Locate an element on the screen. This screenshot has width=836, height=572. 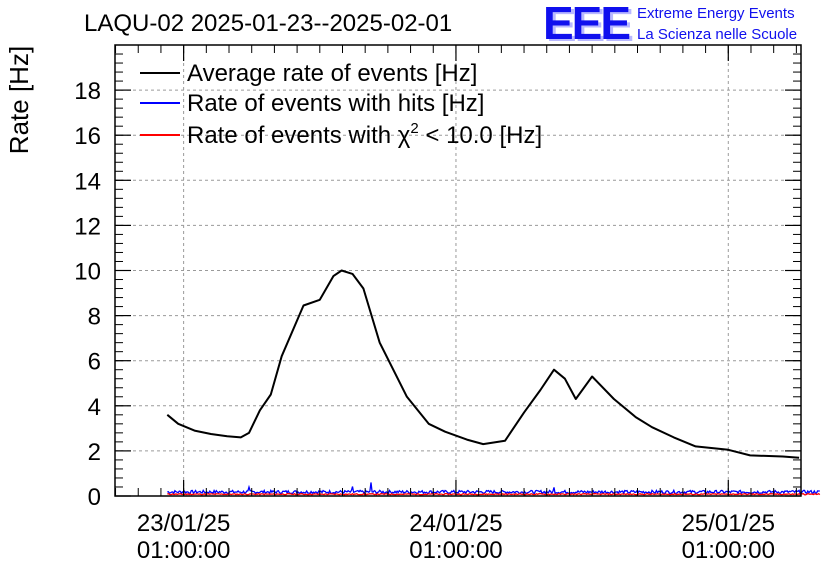
chart-title: LAQU-02 2025-01-23--2025-02-01 is located at coordinates (268, 23).